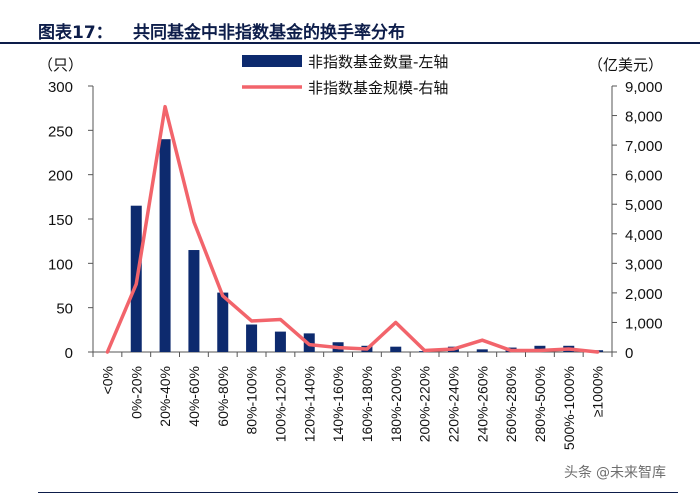  What do you see at coordinates (644, 264) in the screenshot?
I see `right-tick-label: 3,000` at bounding box center [644, 264].